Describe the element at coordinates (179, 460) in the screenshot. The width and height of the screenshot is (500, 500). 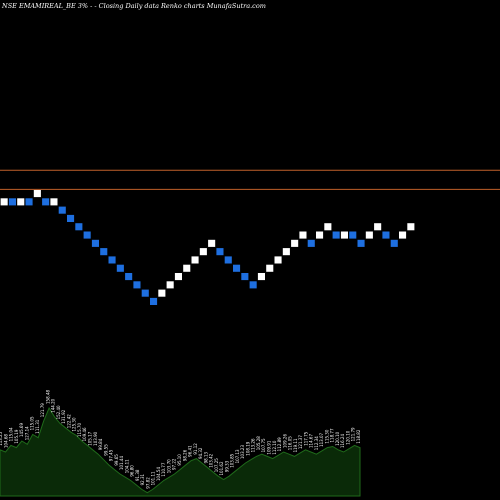
I see `volume-label: 95.10` at that location.